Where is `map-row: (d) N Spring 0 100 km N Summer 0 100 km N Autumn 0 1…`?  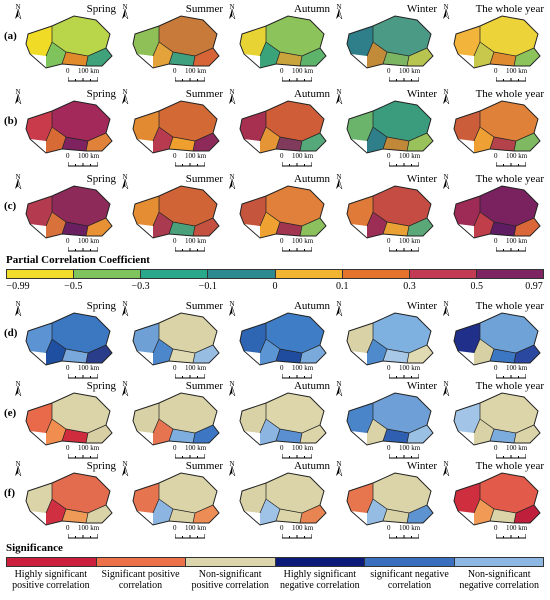
map-row: (d) N Spring 0 100 km N Summer 0 100 km N Autumn 0 1… is located at coordinates (275, 339).